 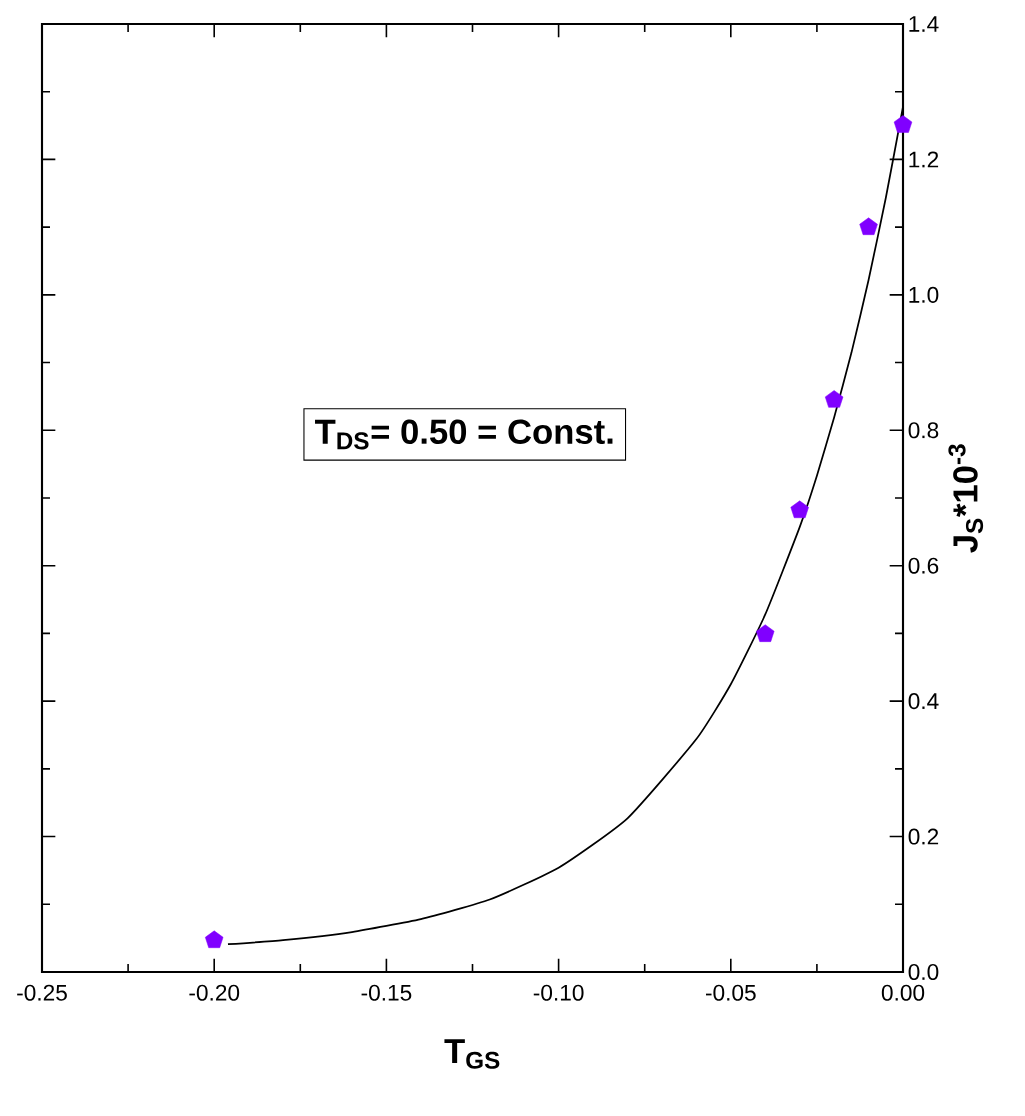 What do you see at coordinates (472, 1054) in the screenshot?
I see `x-axis-title: T$_{GS}$` at bounding box center [472, 1054].